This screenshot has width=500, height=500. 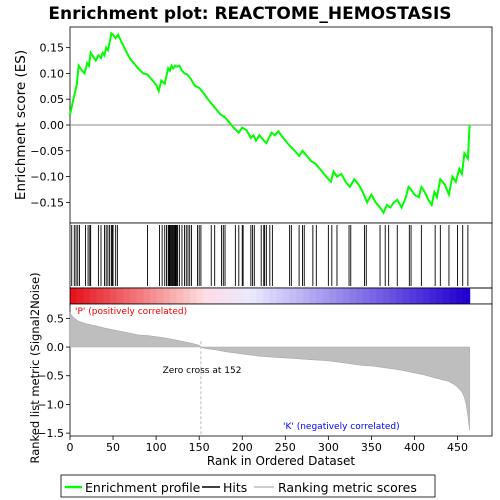 I want to click on es-ytick-label: −0.05, so click(x=47, y=151).